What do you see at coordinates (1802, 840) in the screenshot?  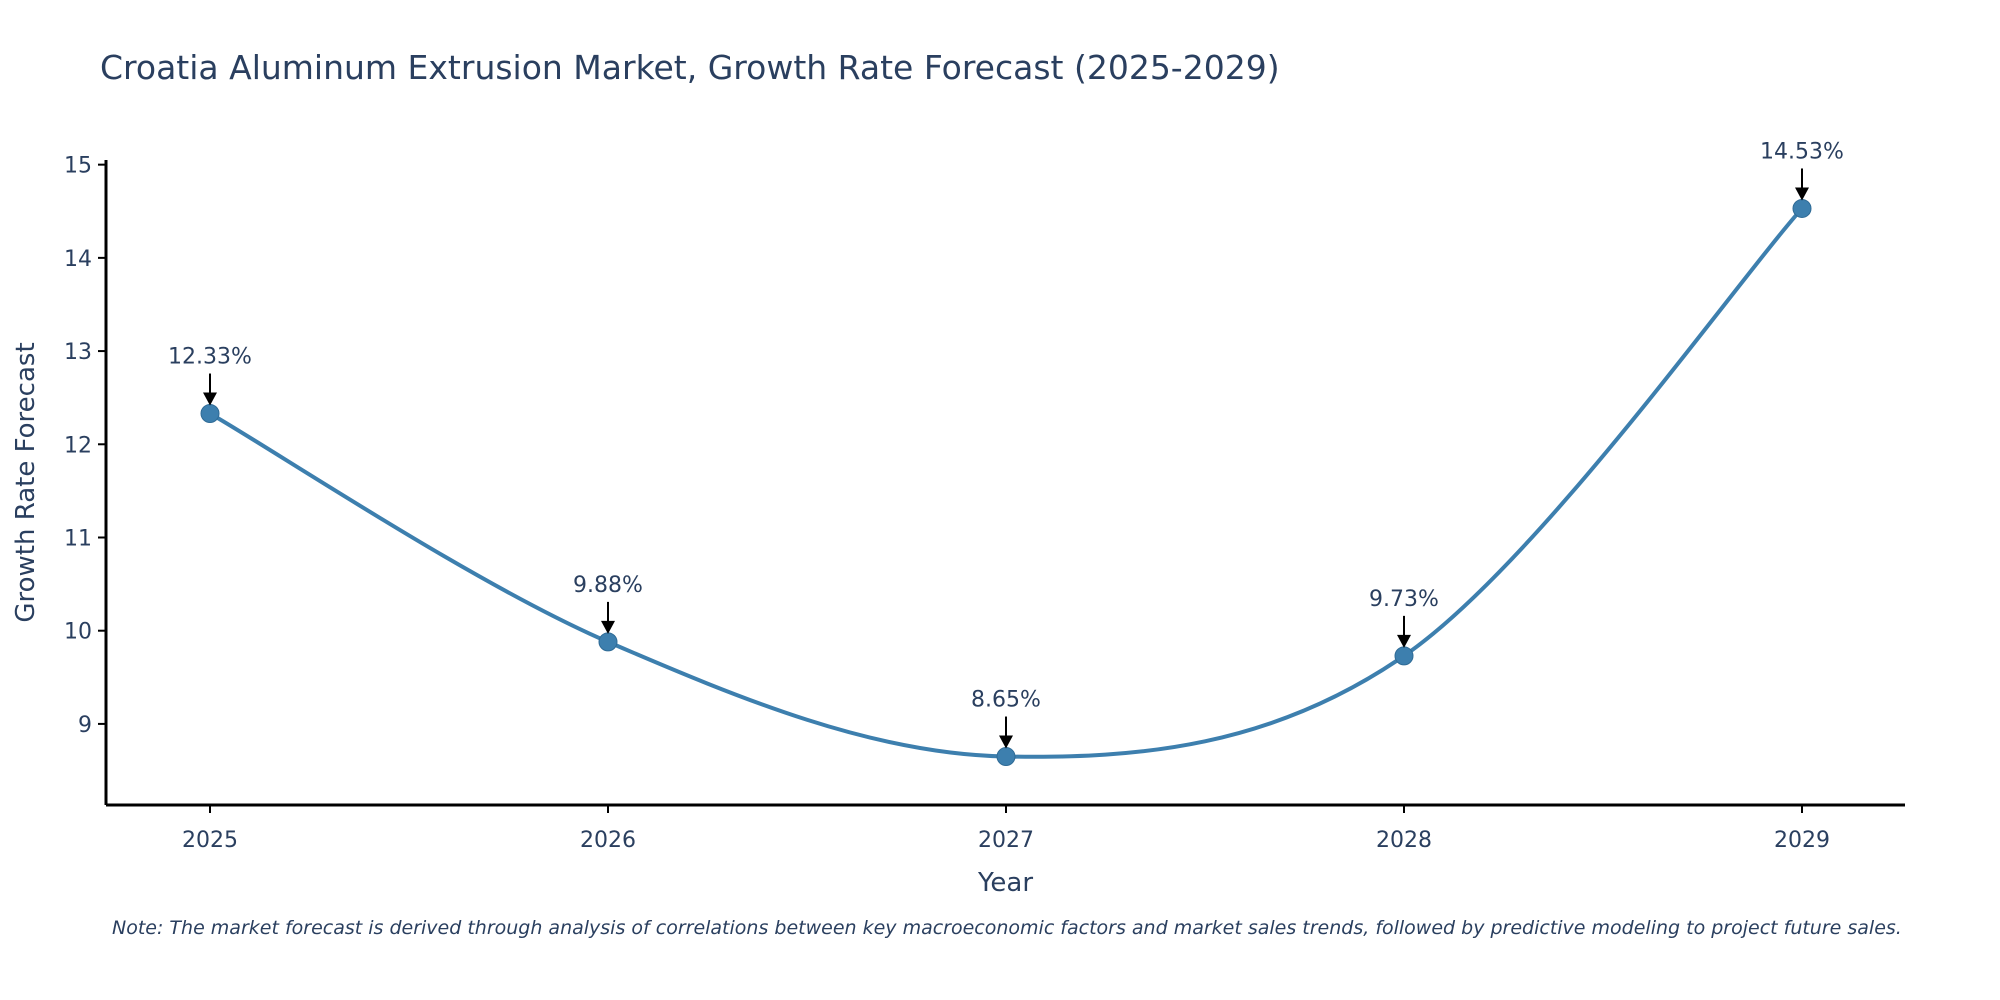 I see `x-tick-label: 2029` at bounding box center [1802, 840].